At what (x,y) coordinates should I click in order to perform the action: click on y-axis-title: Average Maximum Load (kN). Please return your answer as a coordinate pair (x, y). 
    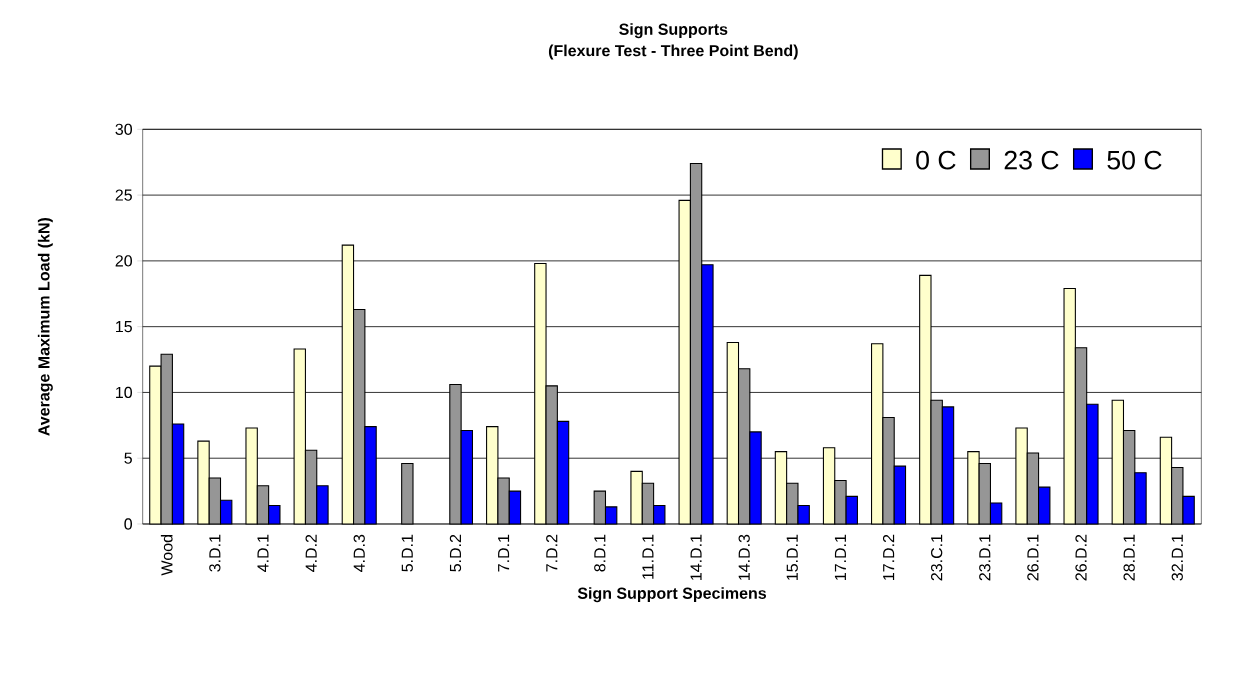
    Looking at the image, I should click on (45, 326).